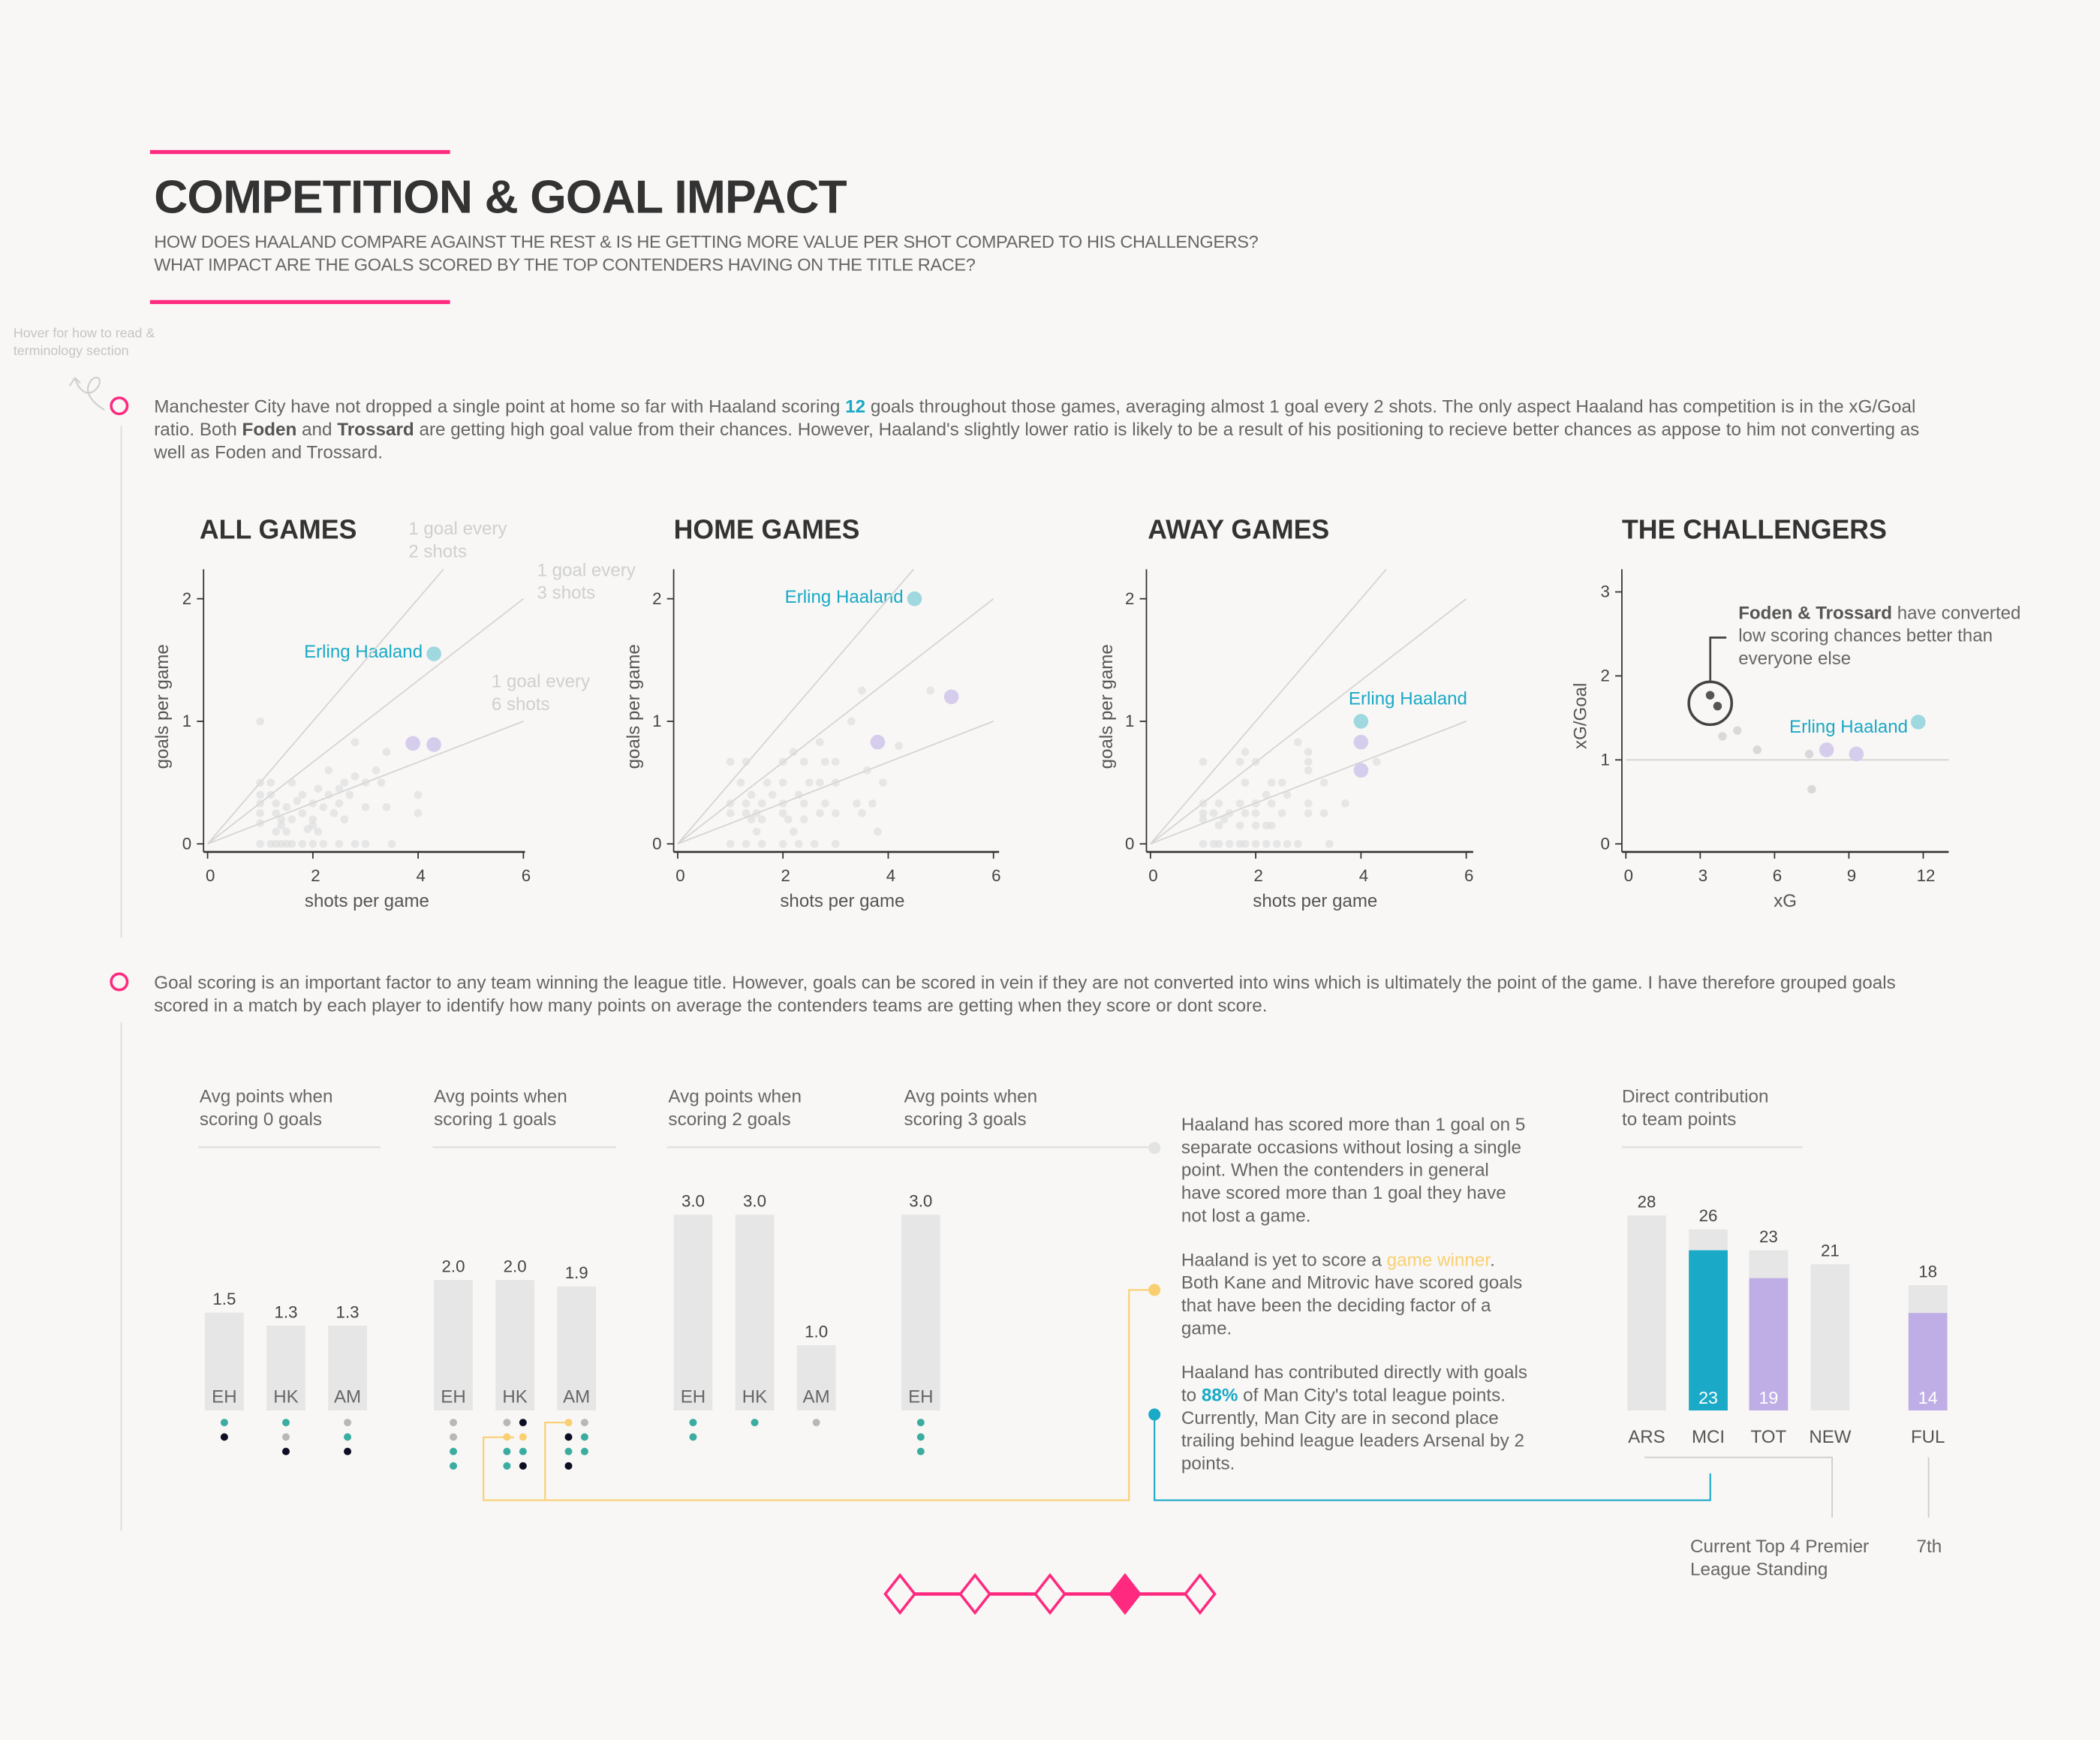  Describe the element at coordinates (996, 875) in the screenshot. I see `x-tick-label: 6` at that location.